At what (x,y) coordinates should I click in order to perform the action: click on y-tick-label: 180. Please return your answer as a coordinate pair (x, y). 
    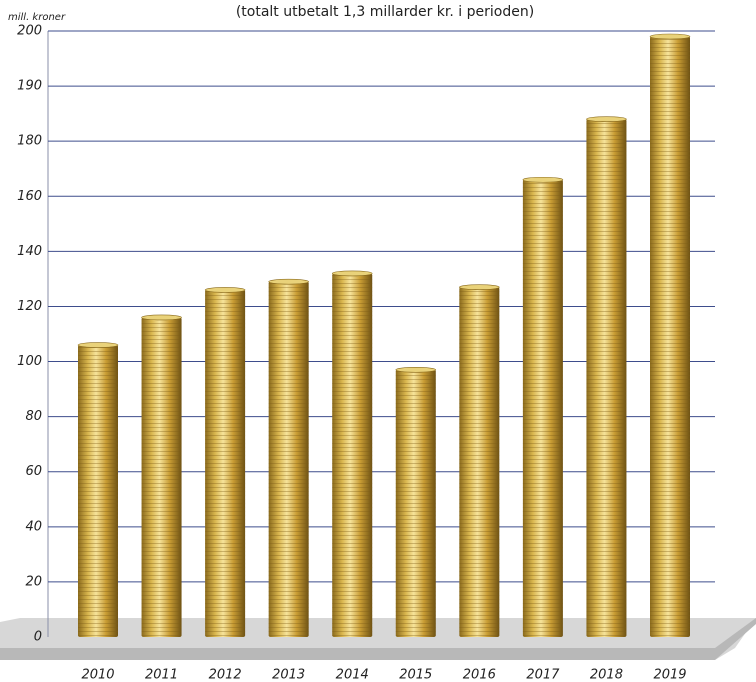
    Looking at the image, I should click on (29, 141).